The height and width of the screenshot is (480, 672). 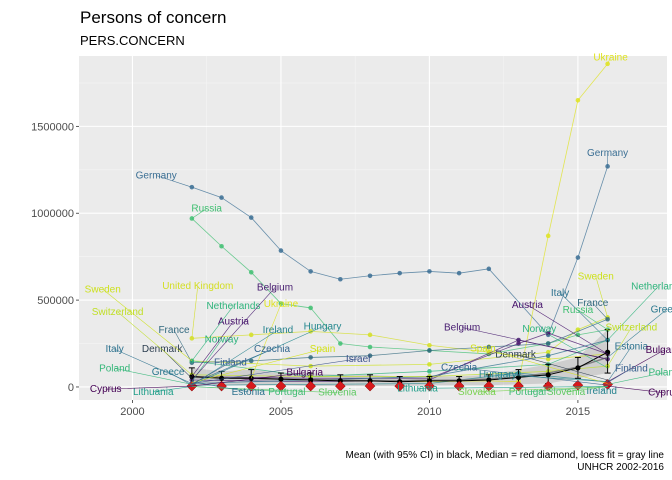 I want to click on annotation-label-hungary: Hungary, so click(x=323, y=327).